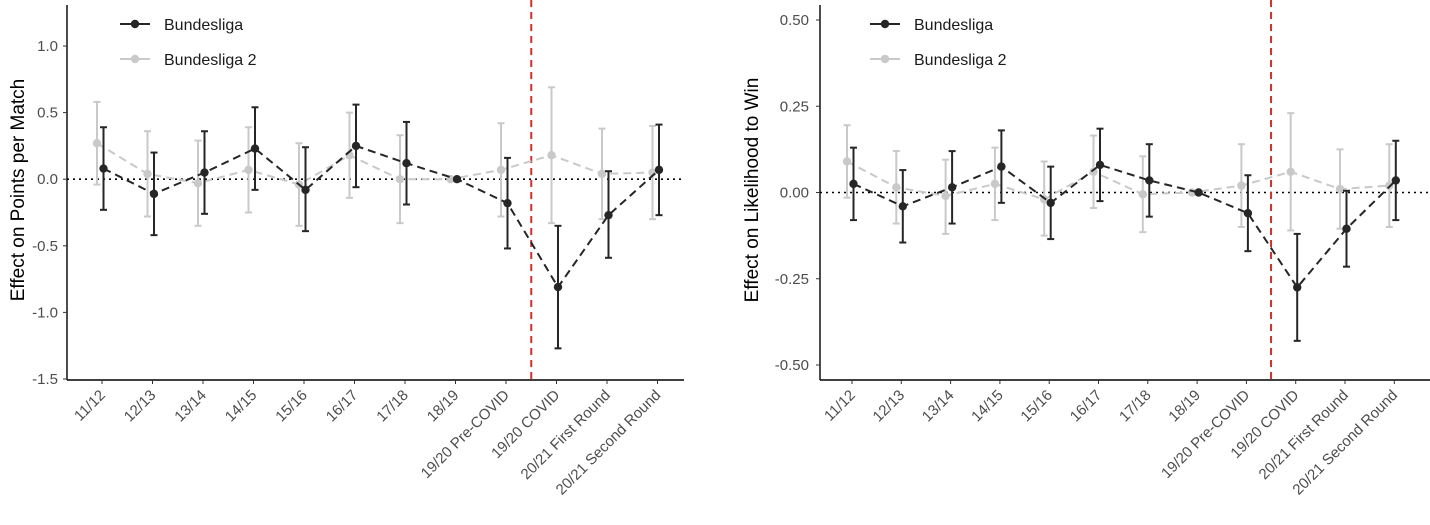 This screenshot has height=525, width=1430. Describe the element at coordinates (45, 246) in the screenshot. I see `y-tick-label: -0.5` at that location.